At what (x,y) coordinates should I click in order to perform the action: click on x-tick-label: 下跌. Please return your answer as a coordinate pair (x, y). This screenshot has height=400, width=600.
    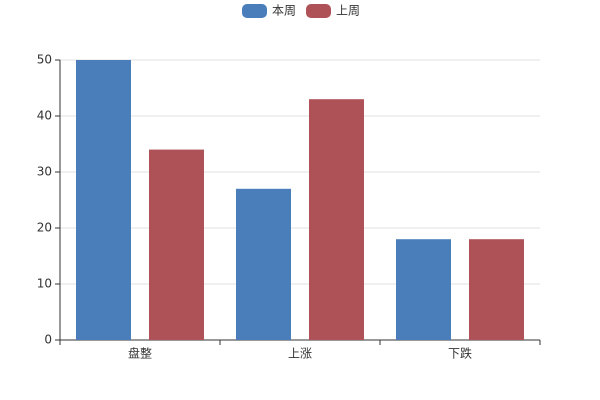
    Looking at the image, I should click on (460, 353).